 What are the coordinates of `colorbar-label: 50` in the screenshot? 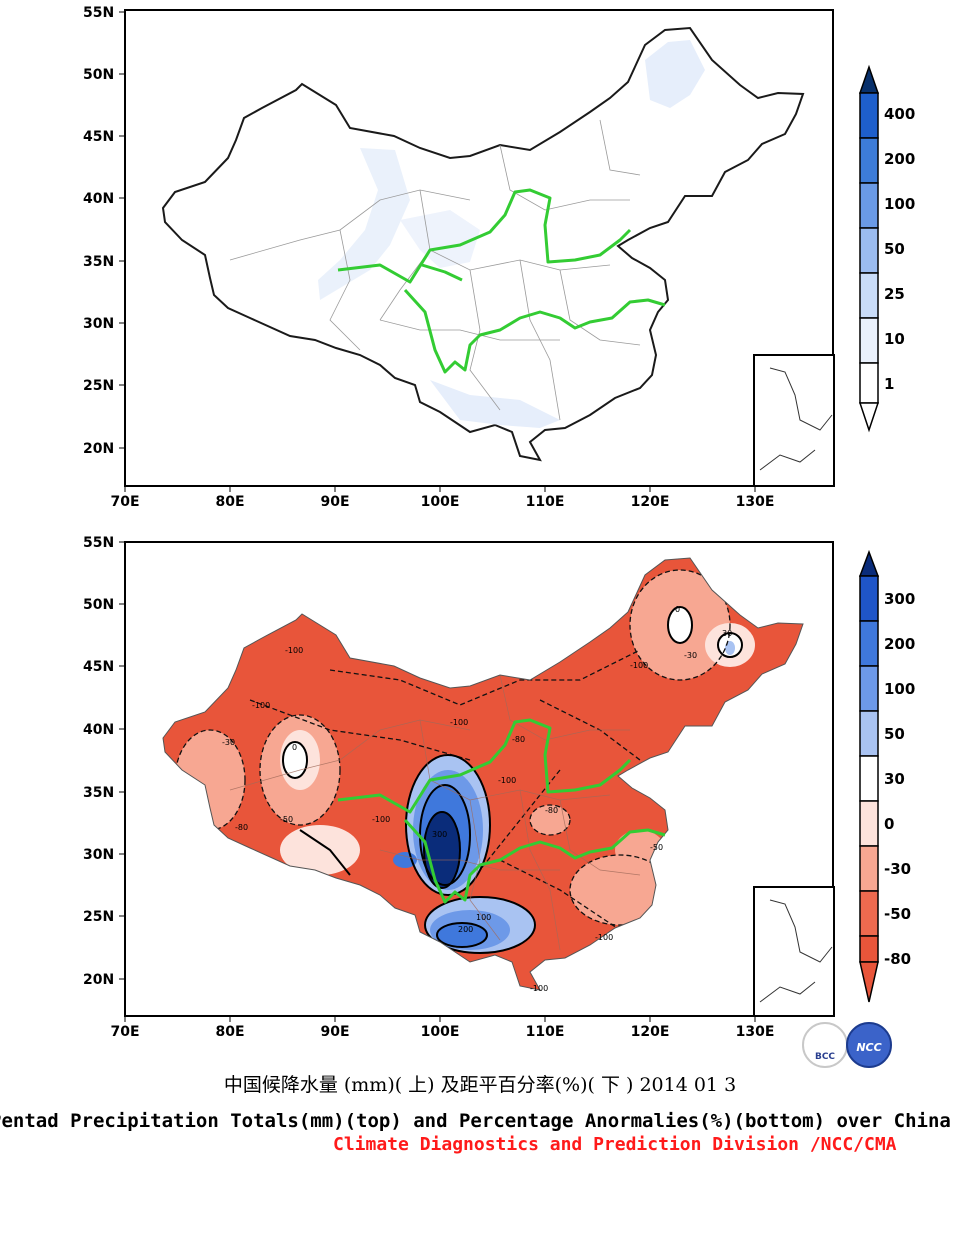 It's located at (894, 249).